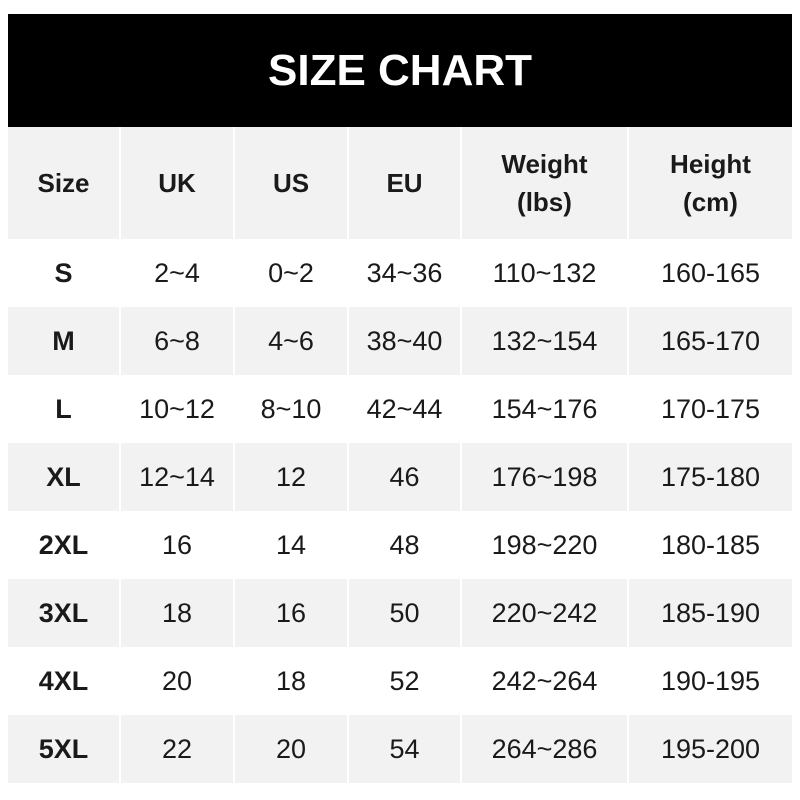 The width and height of the screenshot is (800, 800). Describe the element at coordinates (405, 273) in the screenshot. I see `table-cell: 34~36` at that location.